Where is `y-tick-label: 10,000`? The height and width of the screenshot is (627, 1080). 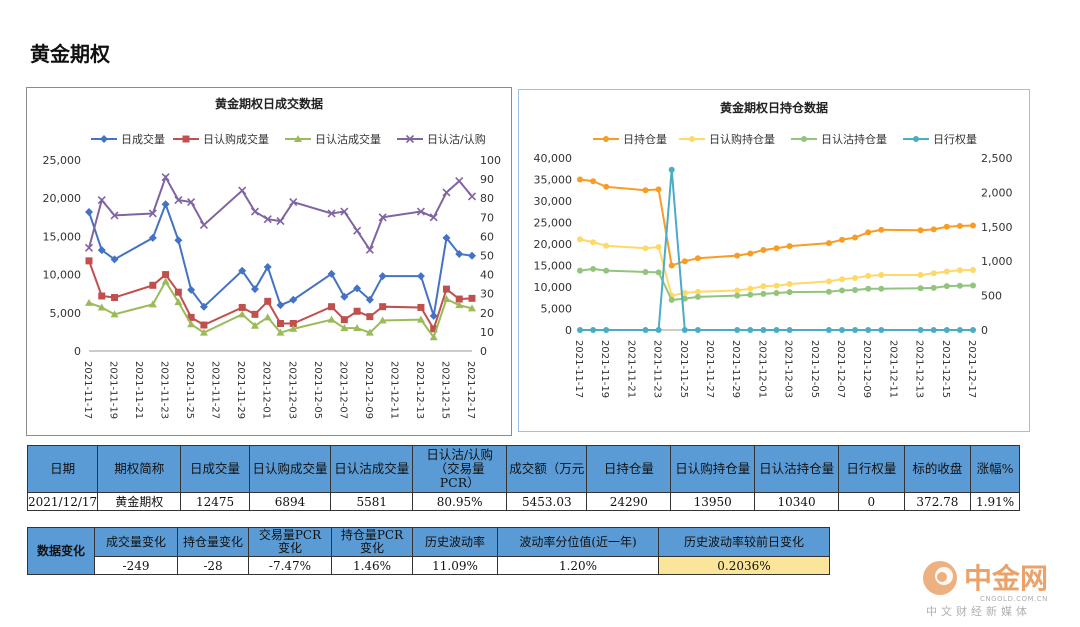
y-tick-label: 10,000 is located at coordinates (553, 287).